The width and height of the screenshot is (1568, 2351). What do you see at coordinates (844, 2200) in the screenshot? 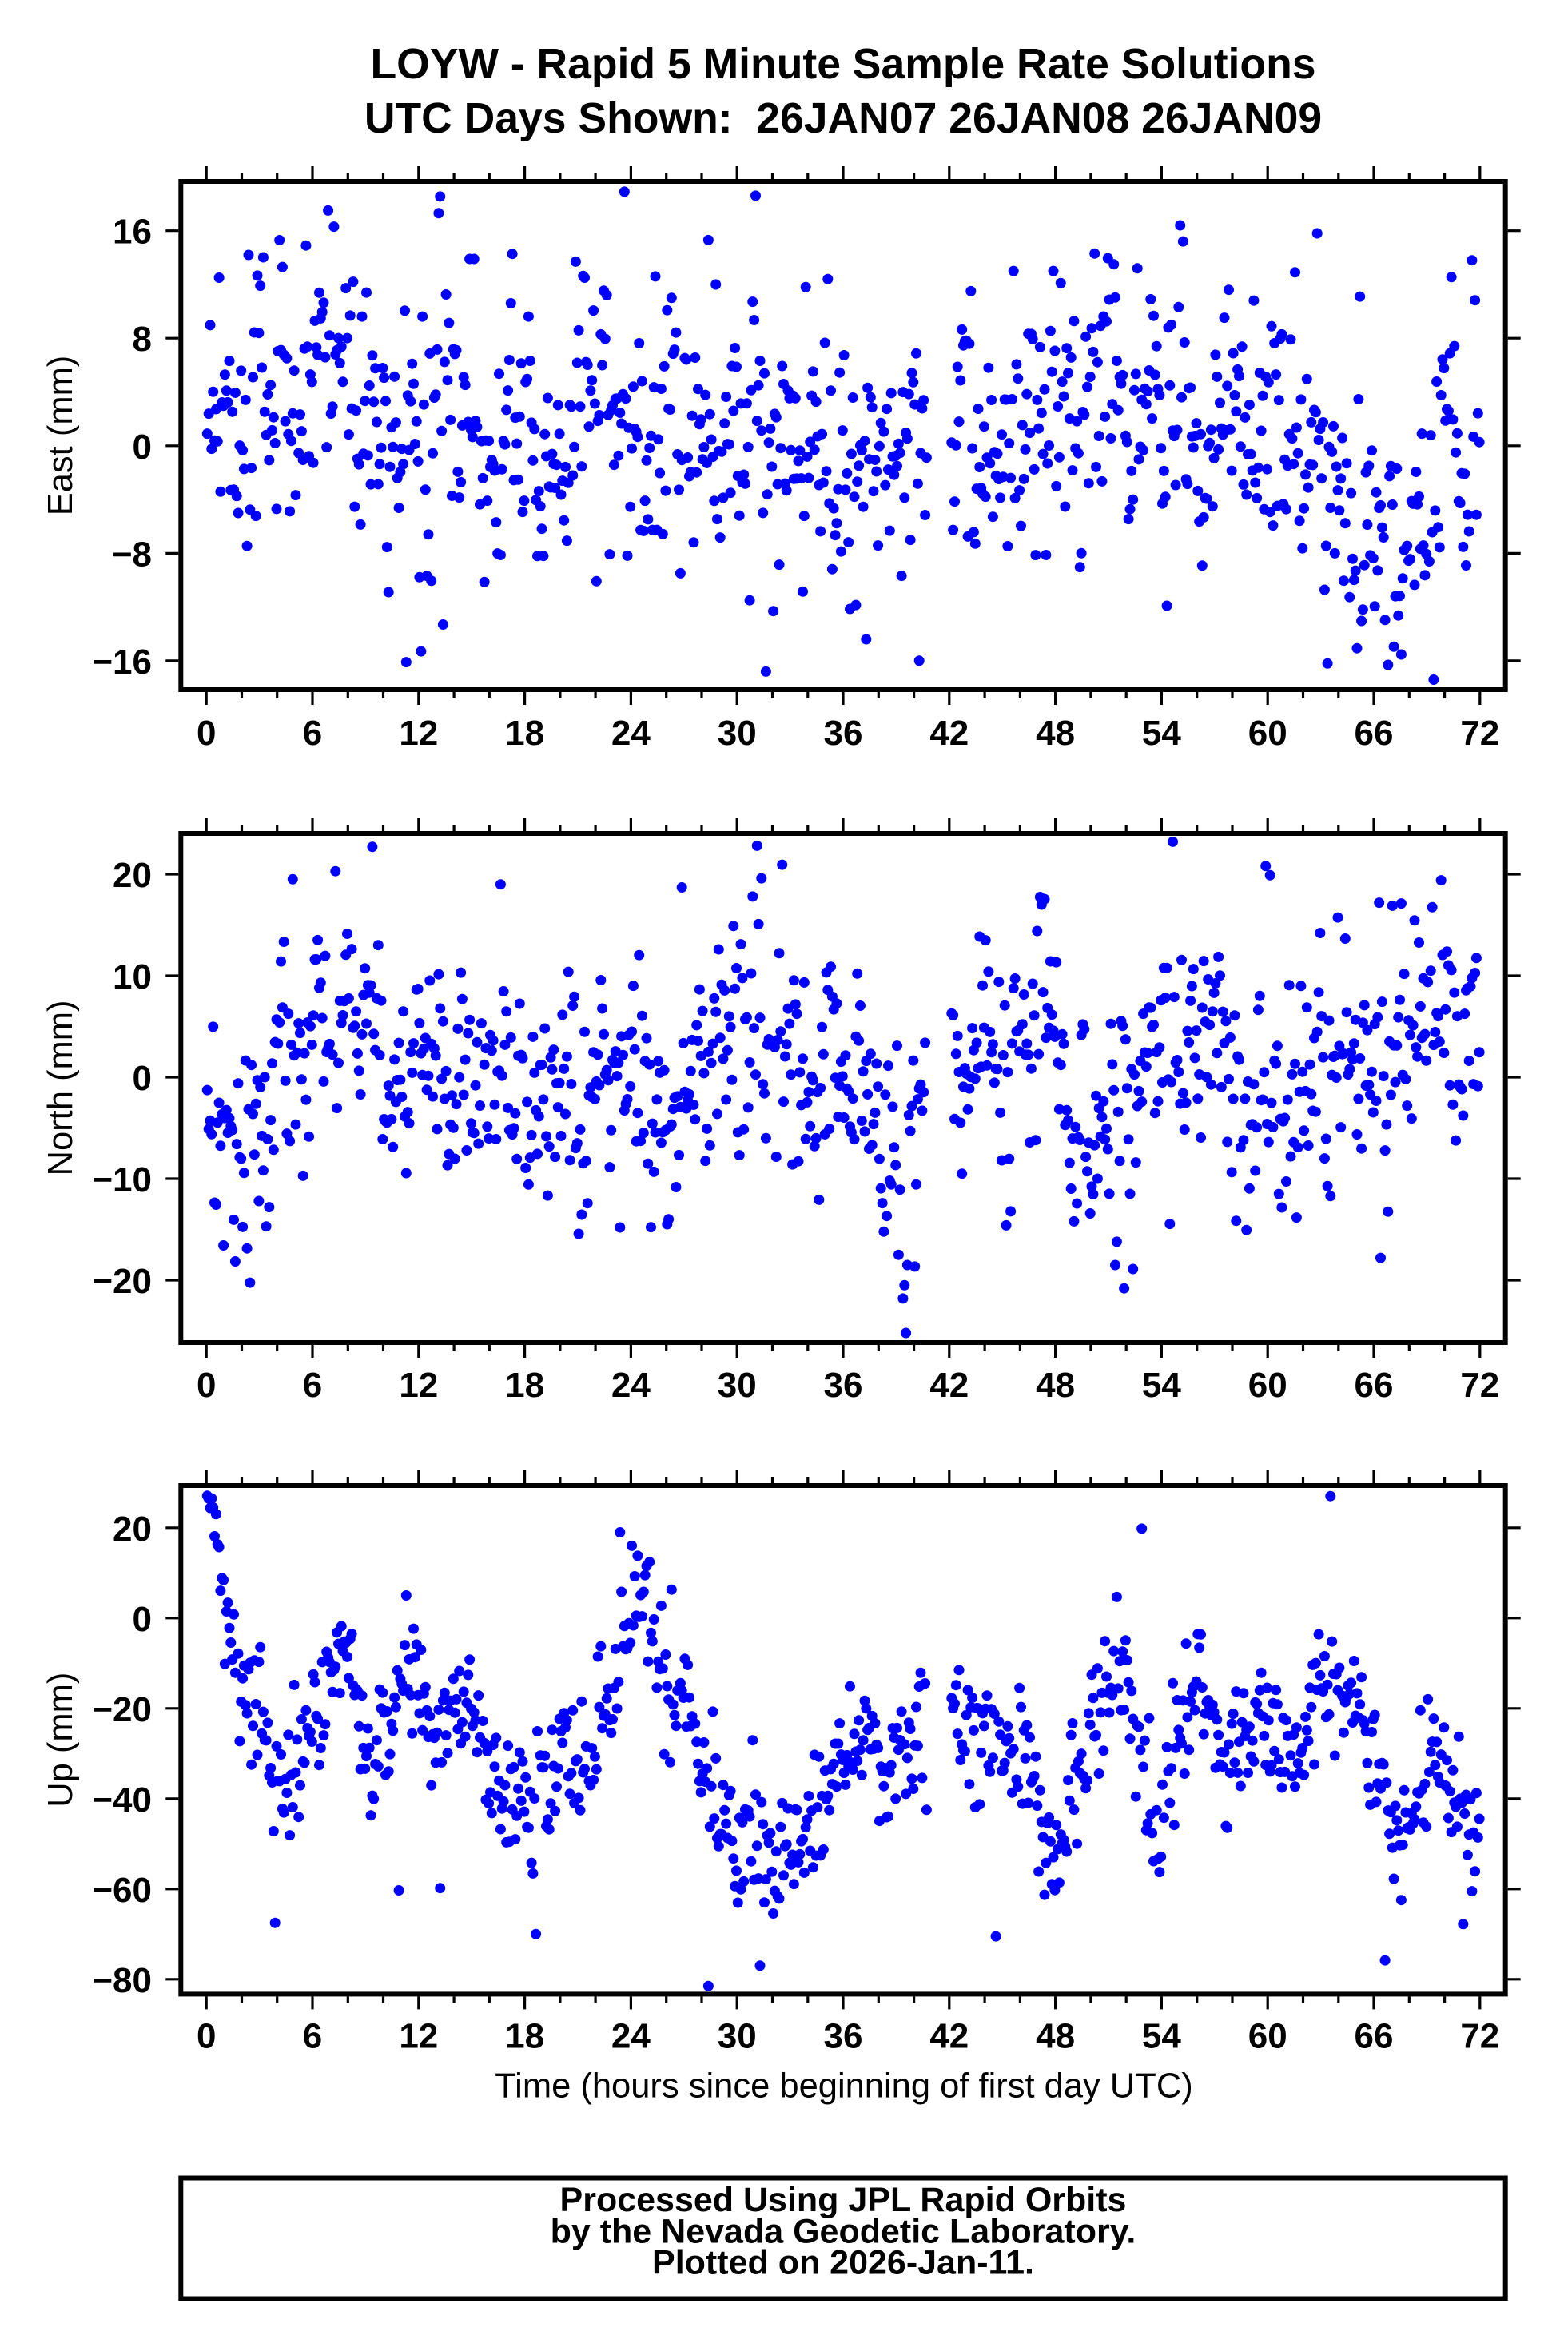
I see `svg-text:Processed Using JPL Rapid Orbi: Processed Using JPL Rapid Orbits` at bounding box center [844, 2200].